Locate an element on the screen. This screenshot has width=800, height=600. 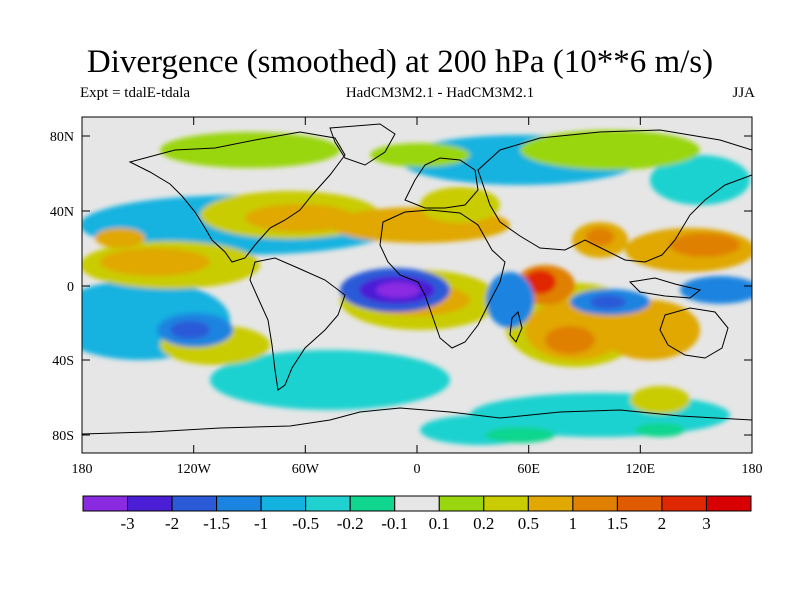
colorbar-label: 1.5 is located at coordinates (617, 523).